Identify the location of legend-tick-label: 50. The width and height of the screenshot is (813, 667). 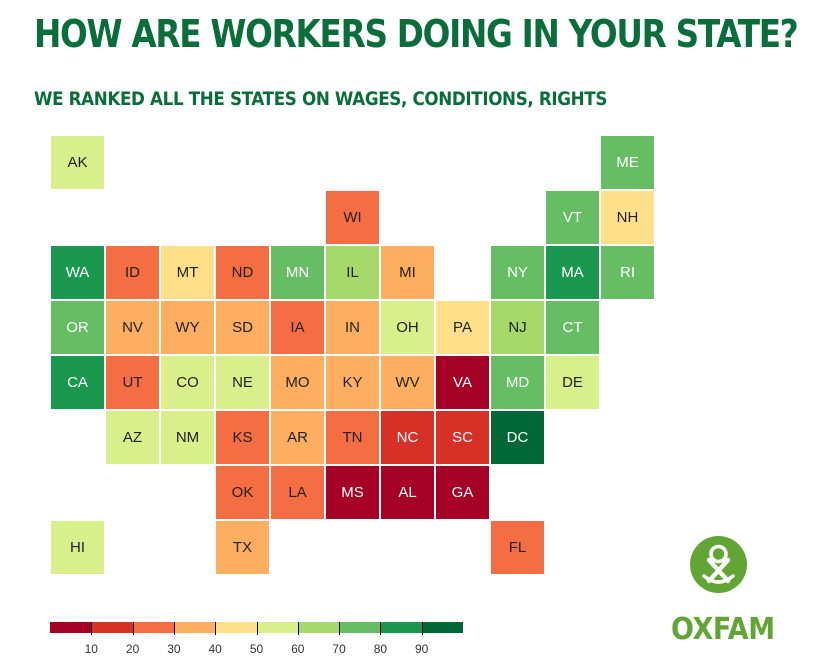
(256, 649).